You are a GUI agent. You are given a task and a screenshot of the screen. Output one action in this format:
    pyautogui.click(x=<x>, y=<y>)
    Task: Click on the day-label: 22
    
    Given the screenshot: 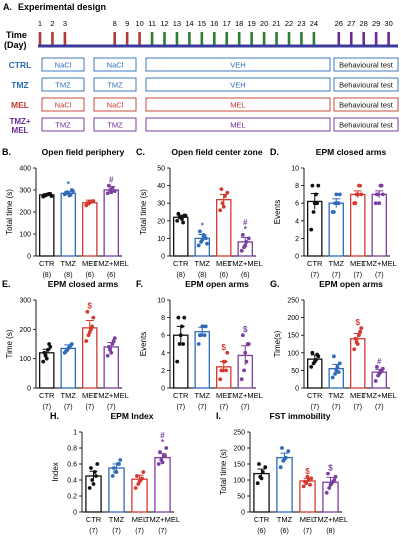 What is the action you would take?
    pyautogui.click(x=289, y=23)
    